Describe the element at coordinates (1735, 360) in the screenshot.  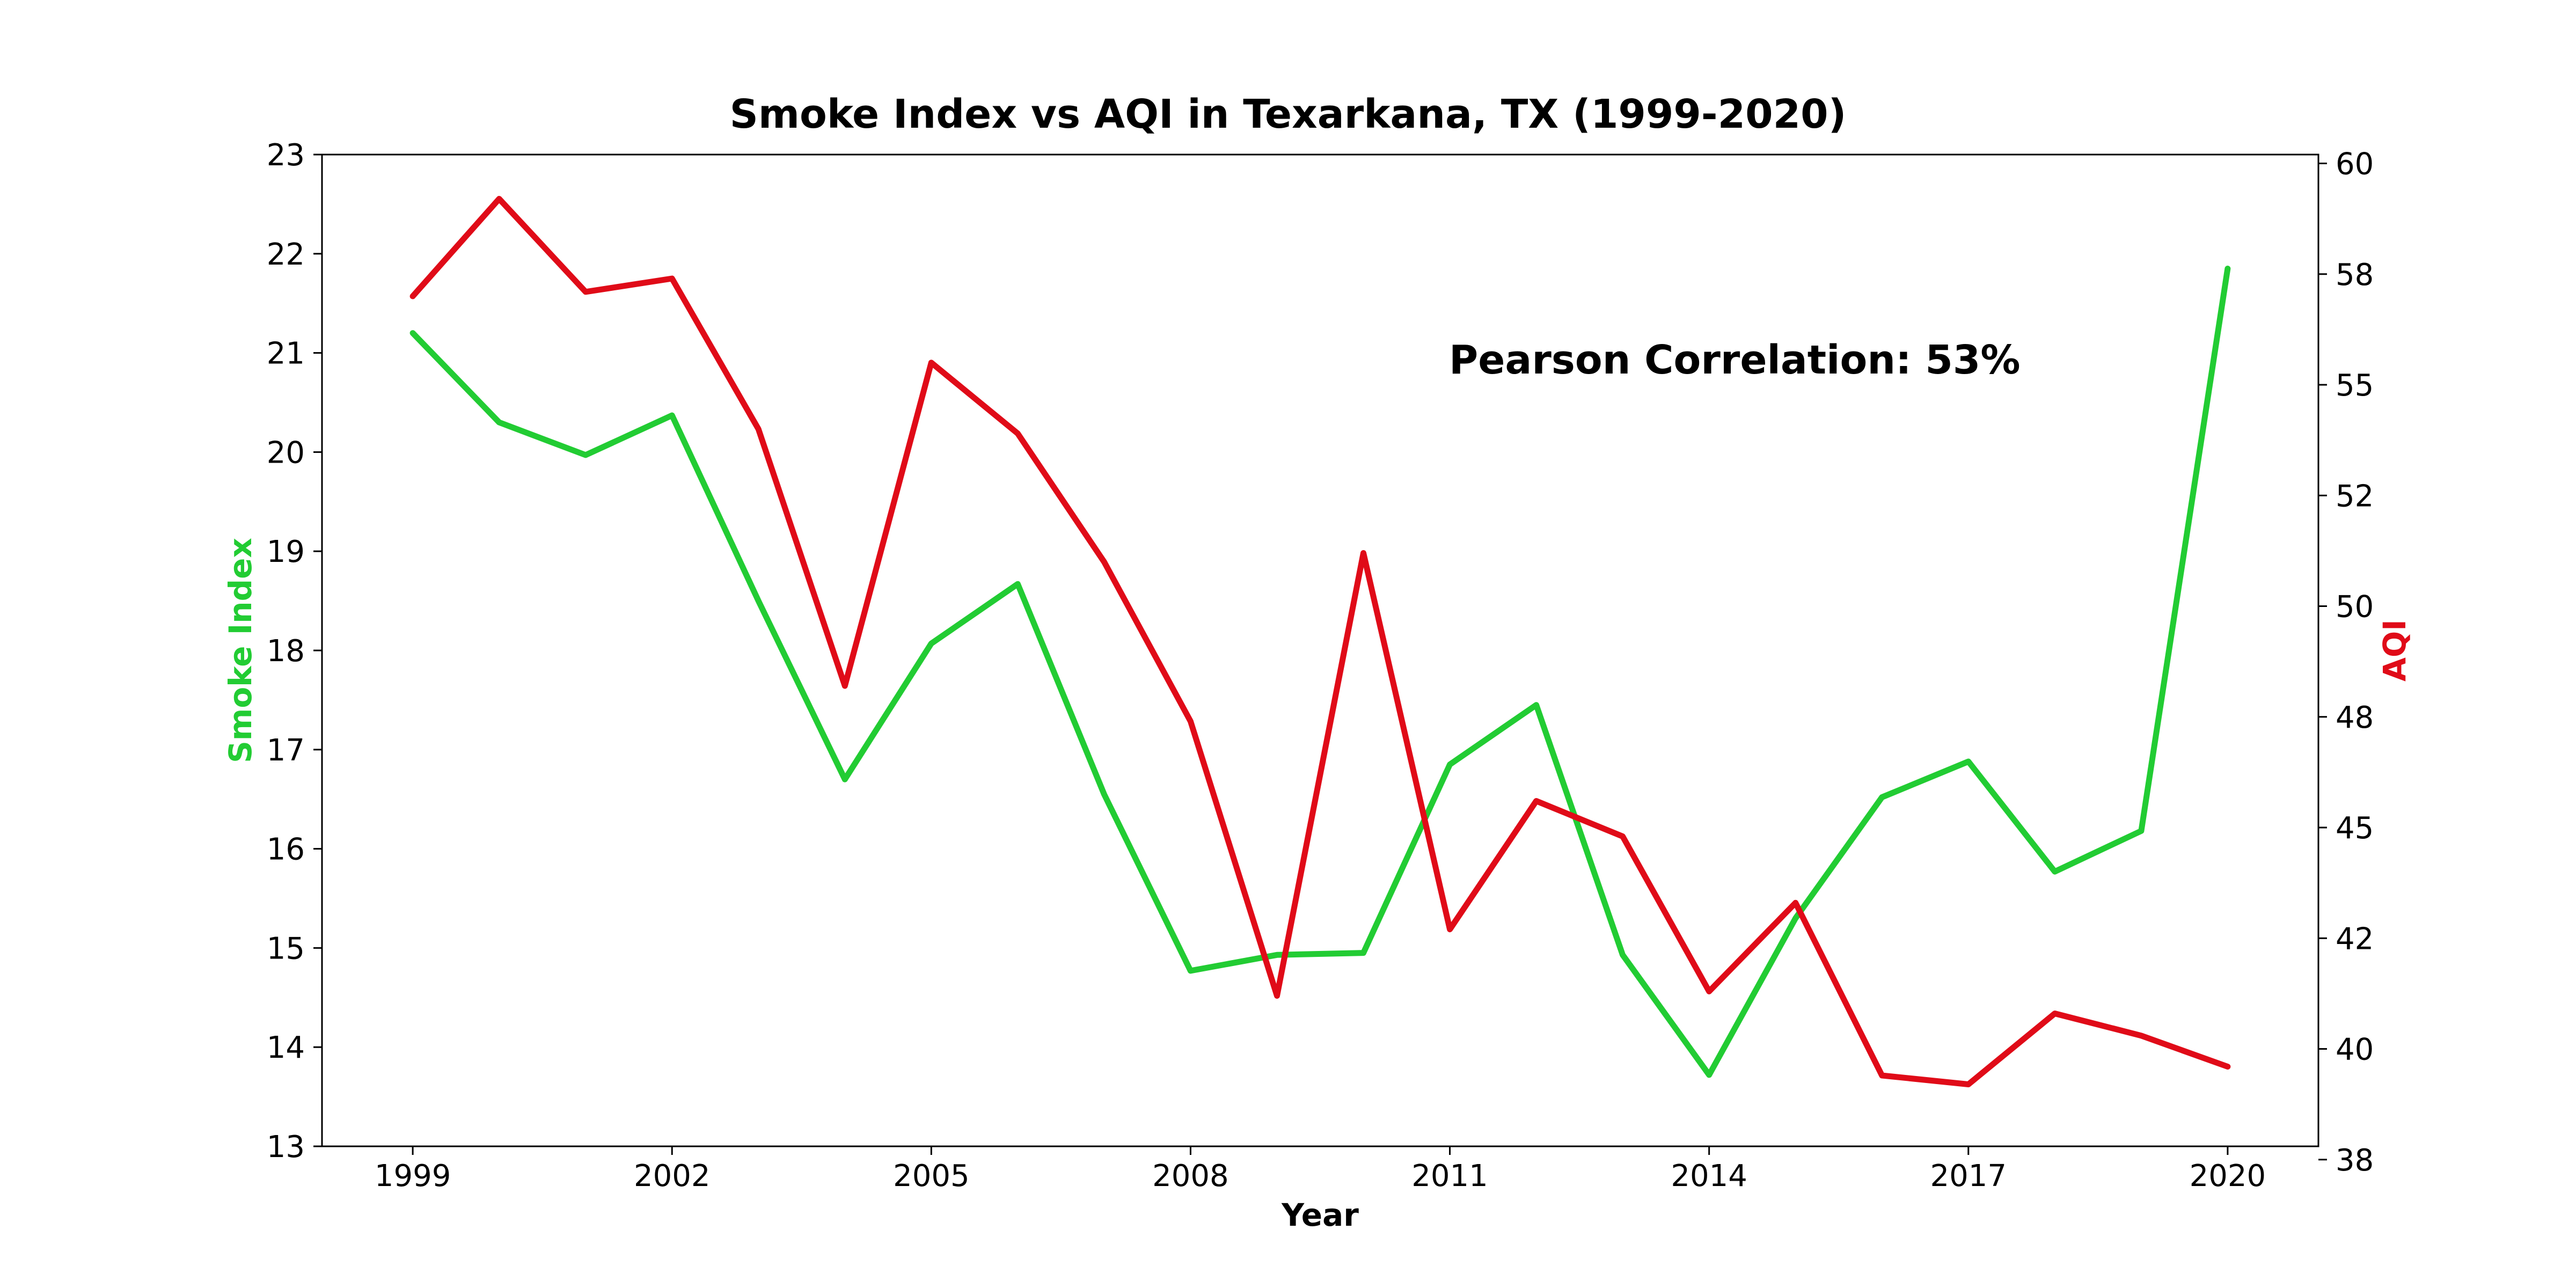
I see `pearson-correlation-annotation: Pearson Correlation: 53%` at that location.